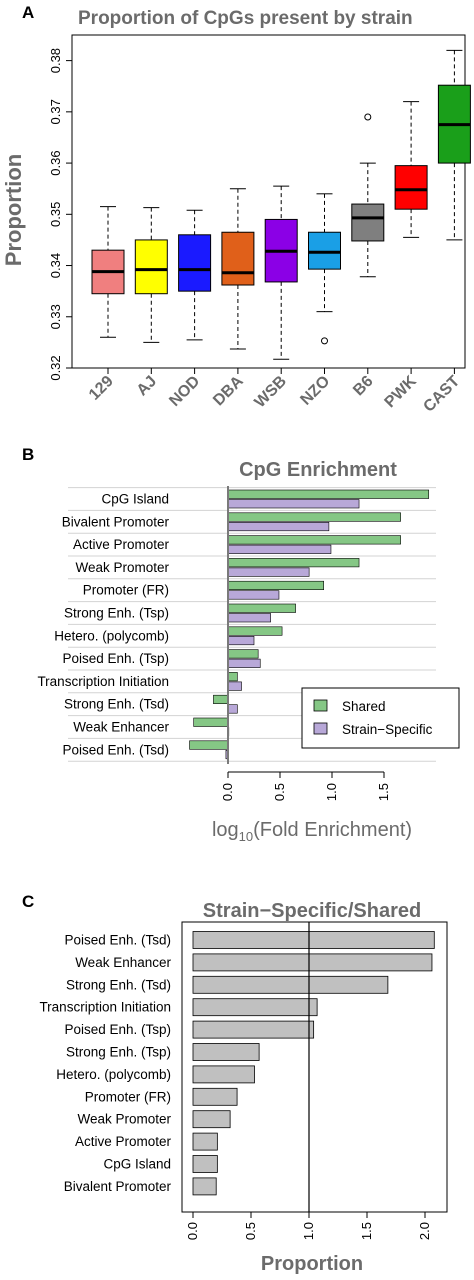 The height and width of the screenshot is (1280, 474). I want to click on legend-b-box, so click(380, 718).